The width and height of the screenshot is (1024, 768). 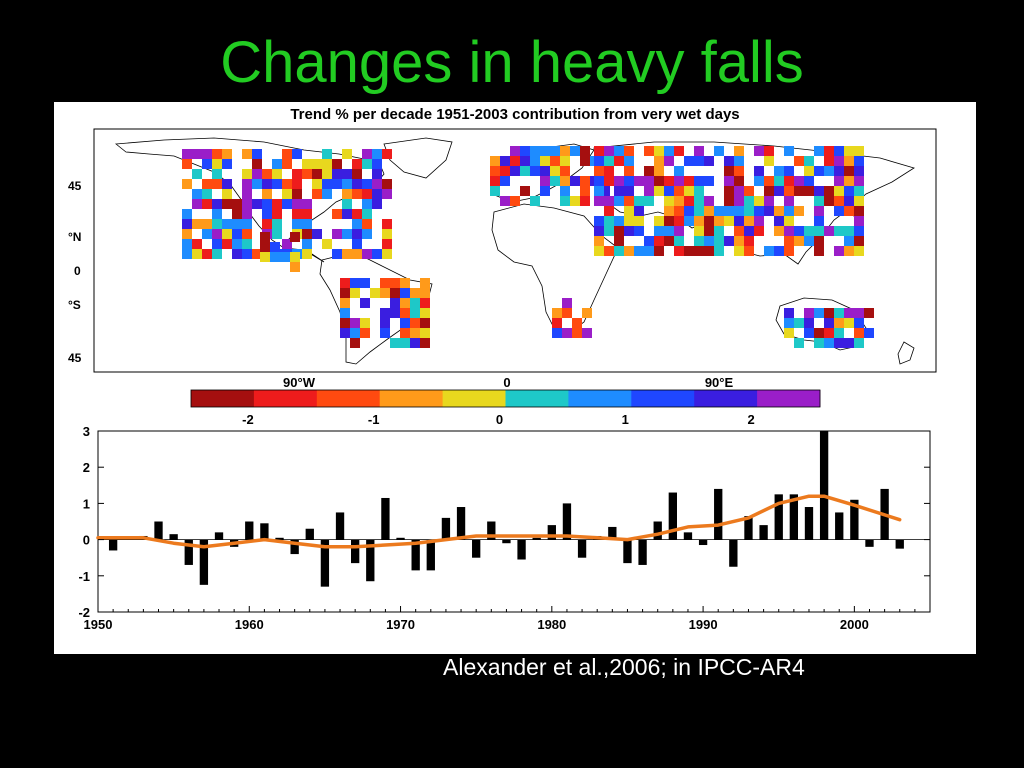 I want to click on map-ytick-45n: 45, so click(x=75, y=186).